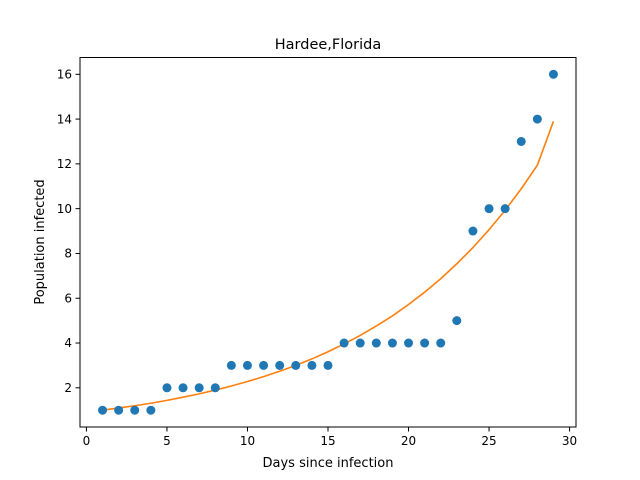  What do you see at coordinates (68, 298) in the screenshot?
I see `y-tick-label: 6` at bounding box center [68, 298].